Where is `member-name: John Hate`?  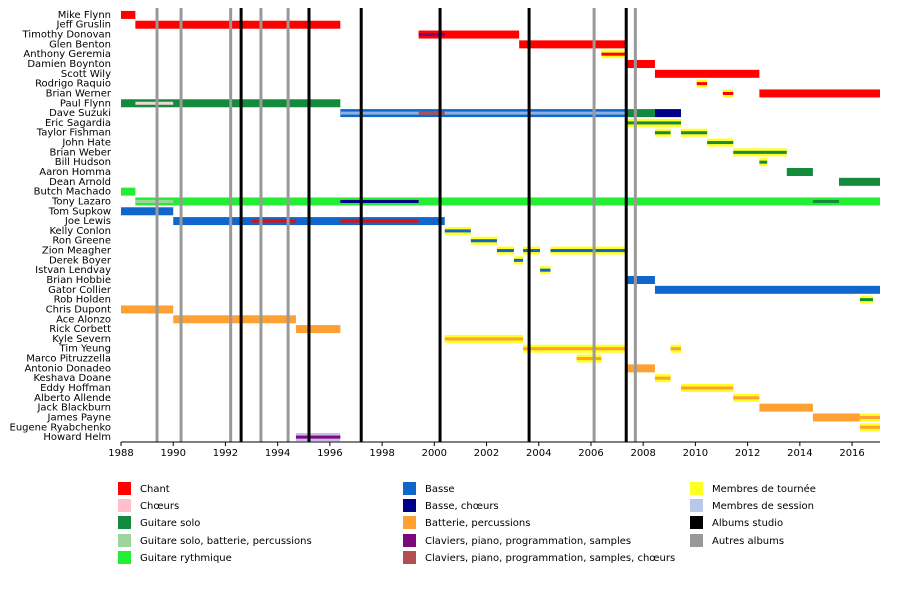
member-name: John Hate is located at coordinates (86, 143).